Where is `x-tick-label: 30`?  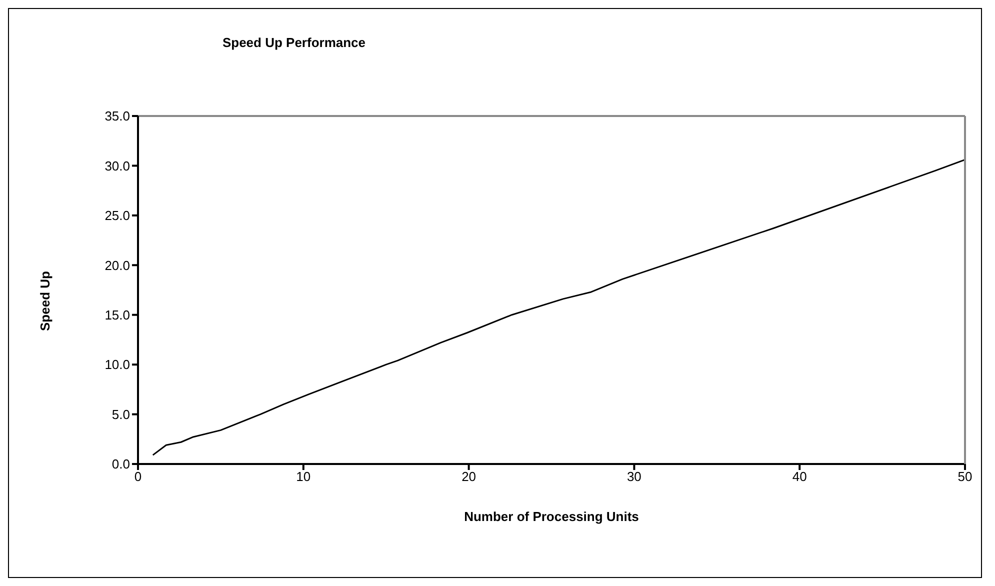 x-tick-label: 30 is located at coordinates (634, 476).